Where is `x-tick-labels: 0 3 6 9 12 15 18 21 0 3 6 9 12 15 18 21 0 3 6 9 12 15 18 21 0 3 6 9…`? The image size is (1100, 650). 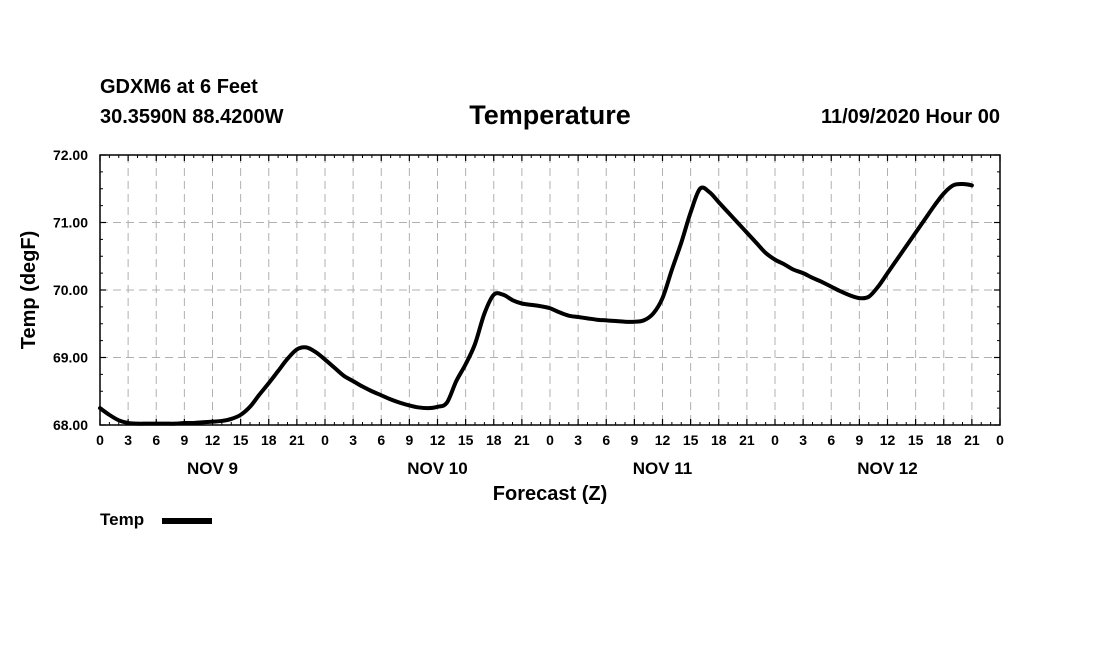 x-tick-labels: 0 3 6 9 12 15 18 21 0 3 6 9 12 15 18 21 0 3 6 9 12 15 18 21 0 3 6 9… is located at coordinates (550, 440).